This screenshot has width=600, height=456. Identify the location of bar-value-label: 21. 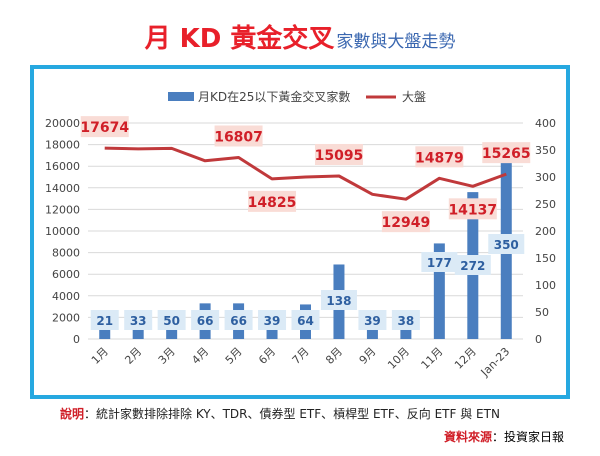
(104, 321).